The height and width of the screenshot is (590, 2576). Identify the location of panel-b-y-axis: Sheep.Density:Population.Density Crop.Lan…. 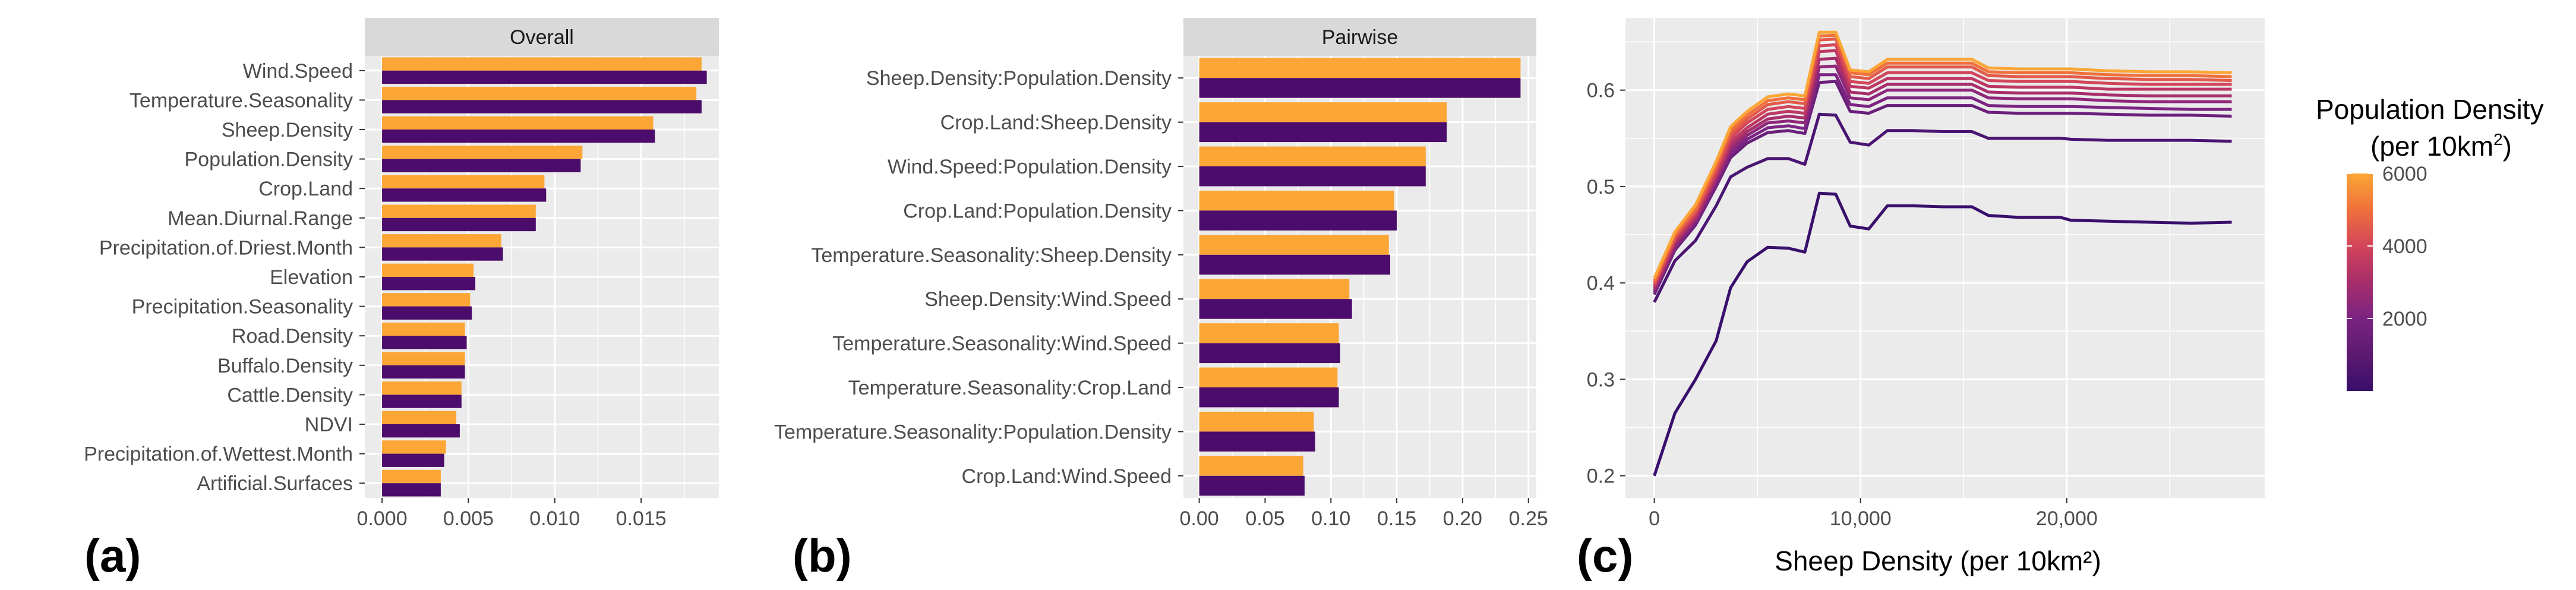
(978, 277).